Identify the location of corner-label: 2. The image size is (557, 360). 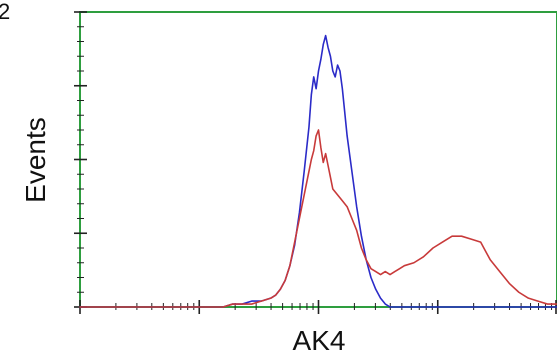
(5, 12).